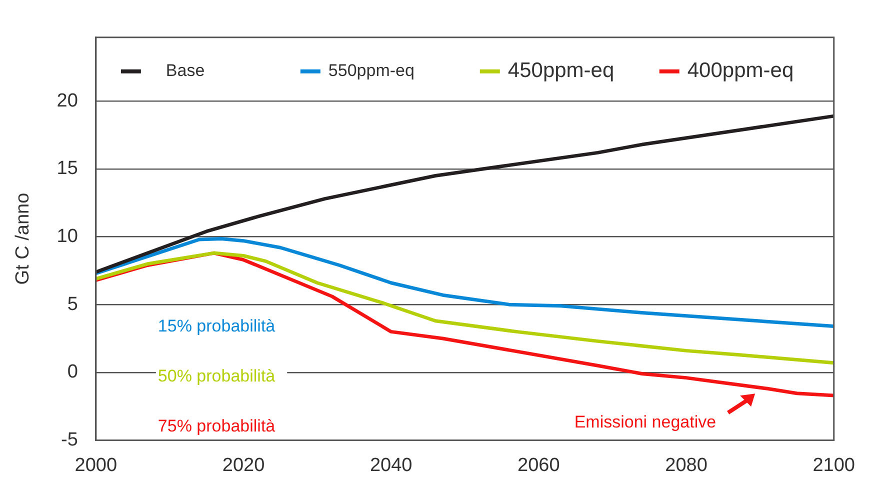 This screenshot has width=877, height=499. I want to click on y-tick-label: 20, so click(67, 101).